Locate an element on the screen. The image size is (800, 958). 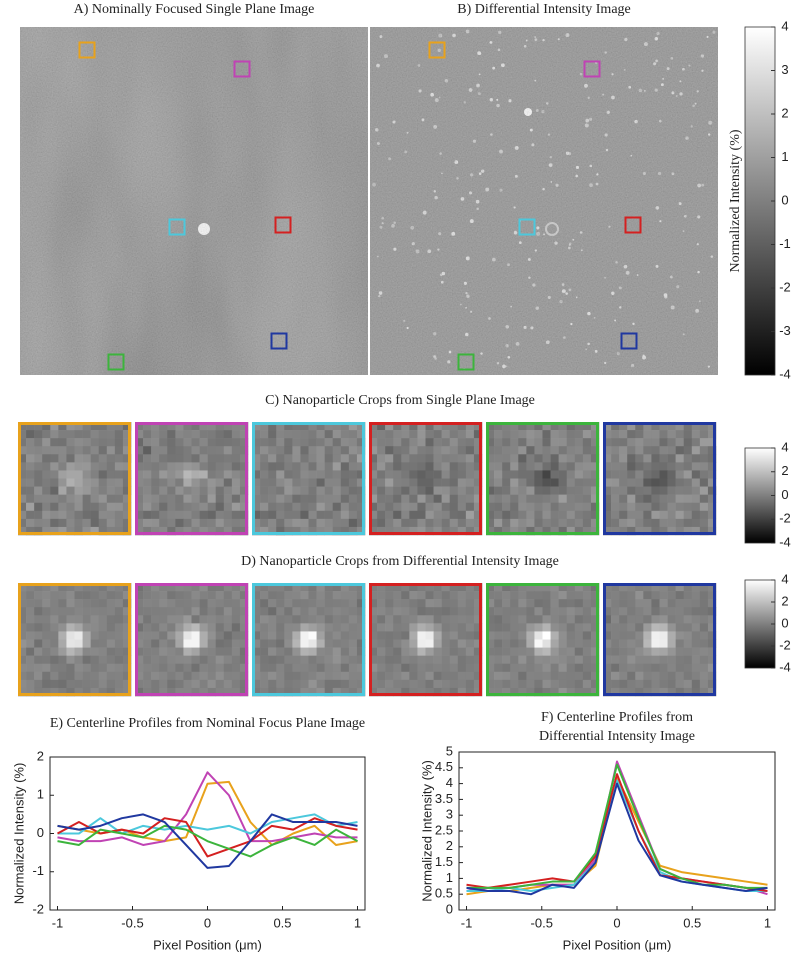
colorbar-tick-label: -4 is located at coordinates (785, 541).